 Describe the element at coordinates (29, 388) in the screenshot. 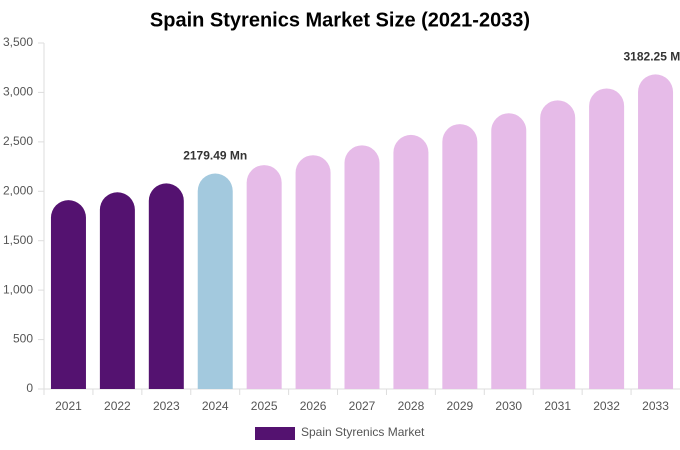

I see `y-tick-label: 0` at that location.